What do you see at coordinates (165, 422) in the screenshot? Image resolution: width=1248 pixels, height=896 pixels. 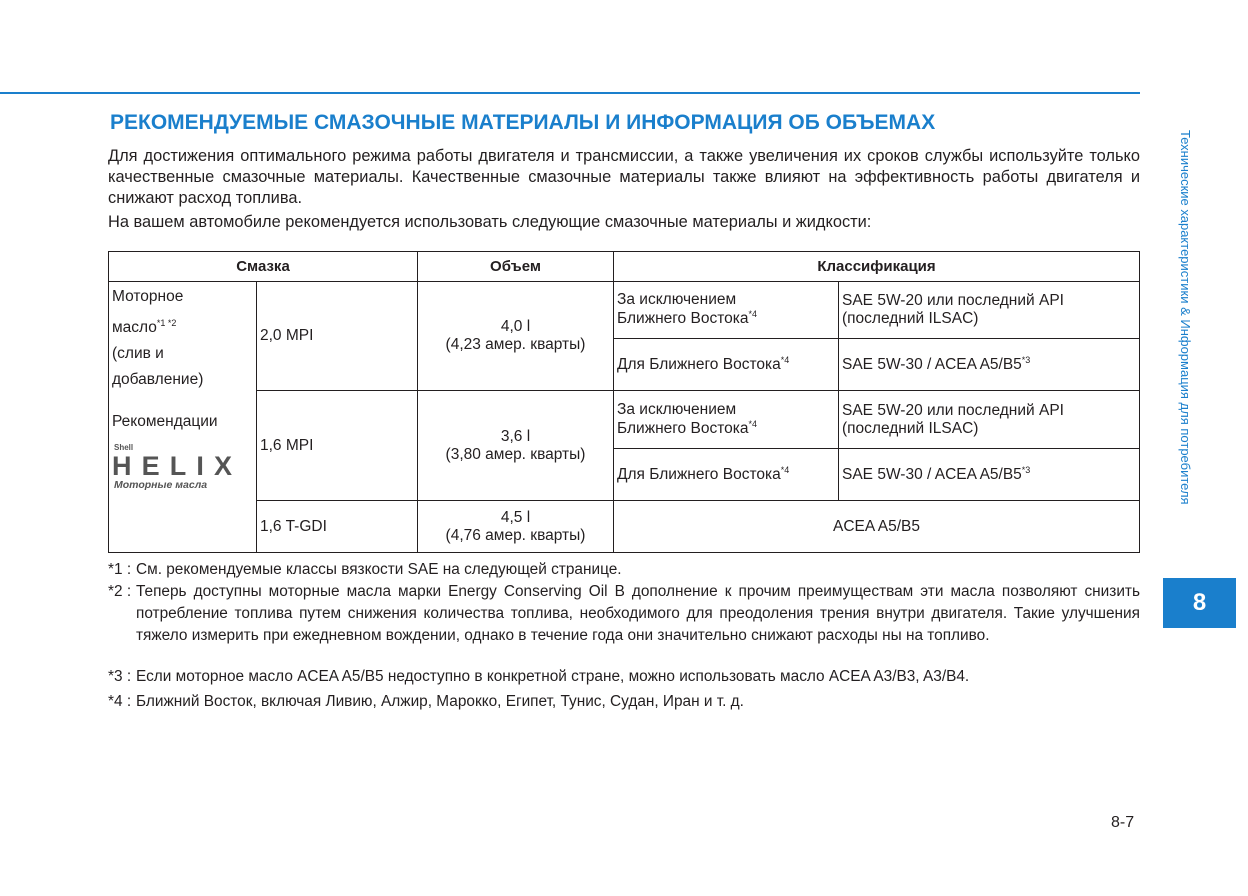 I see `recommendation-label: Рекомендации` at bounding box center [165, 422].